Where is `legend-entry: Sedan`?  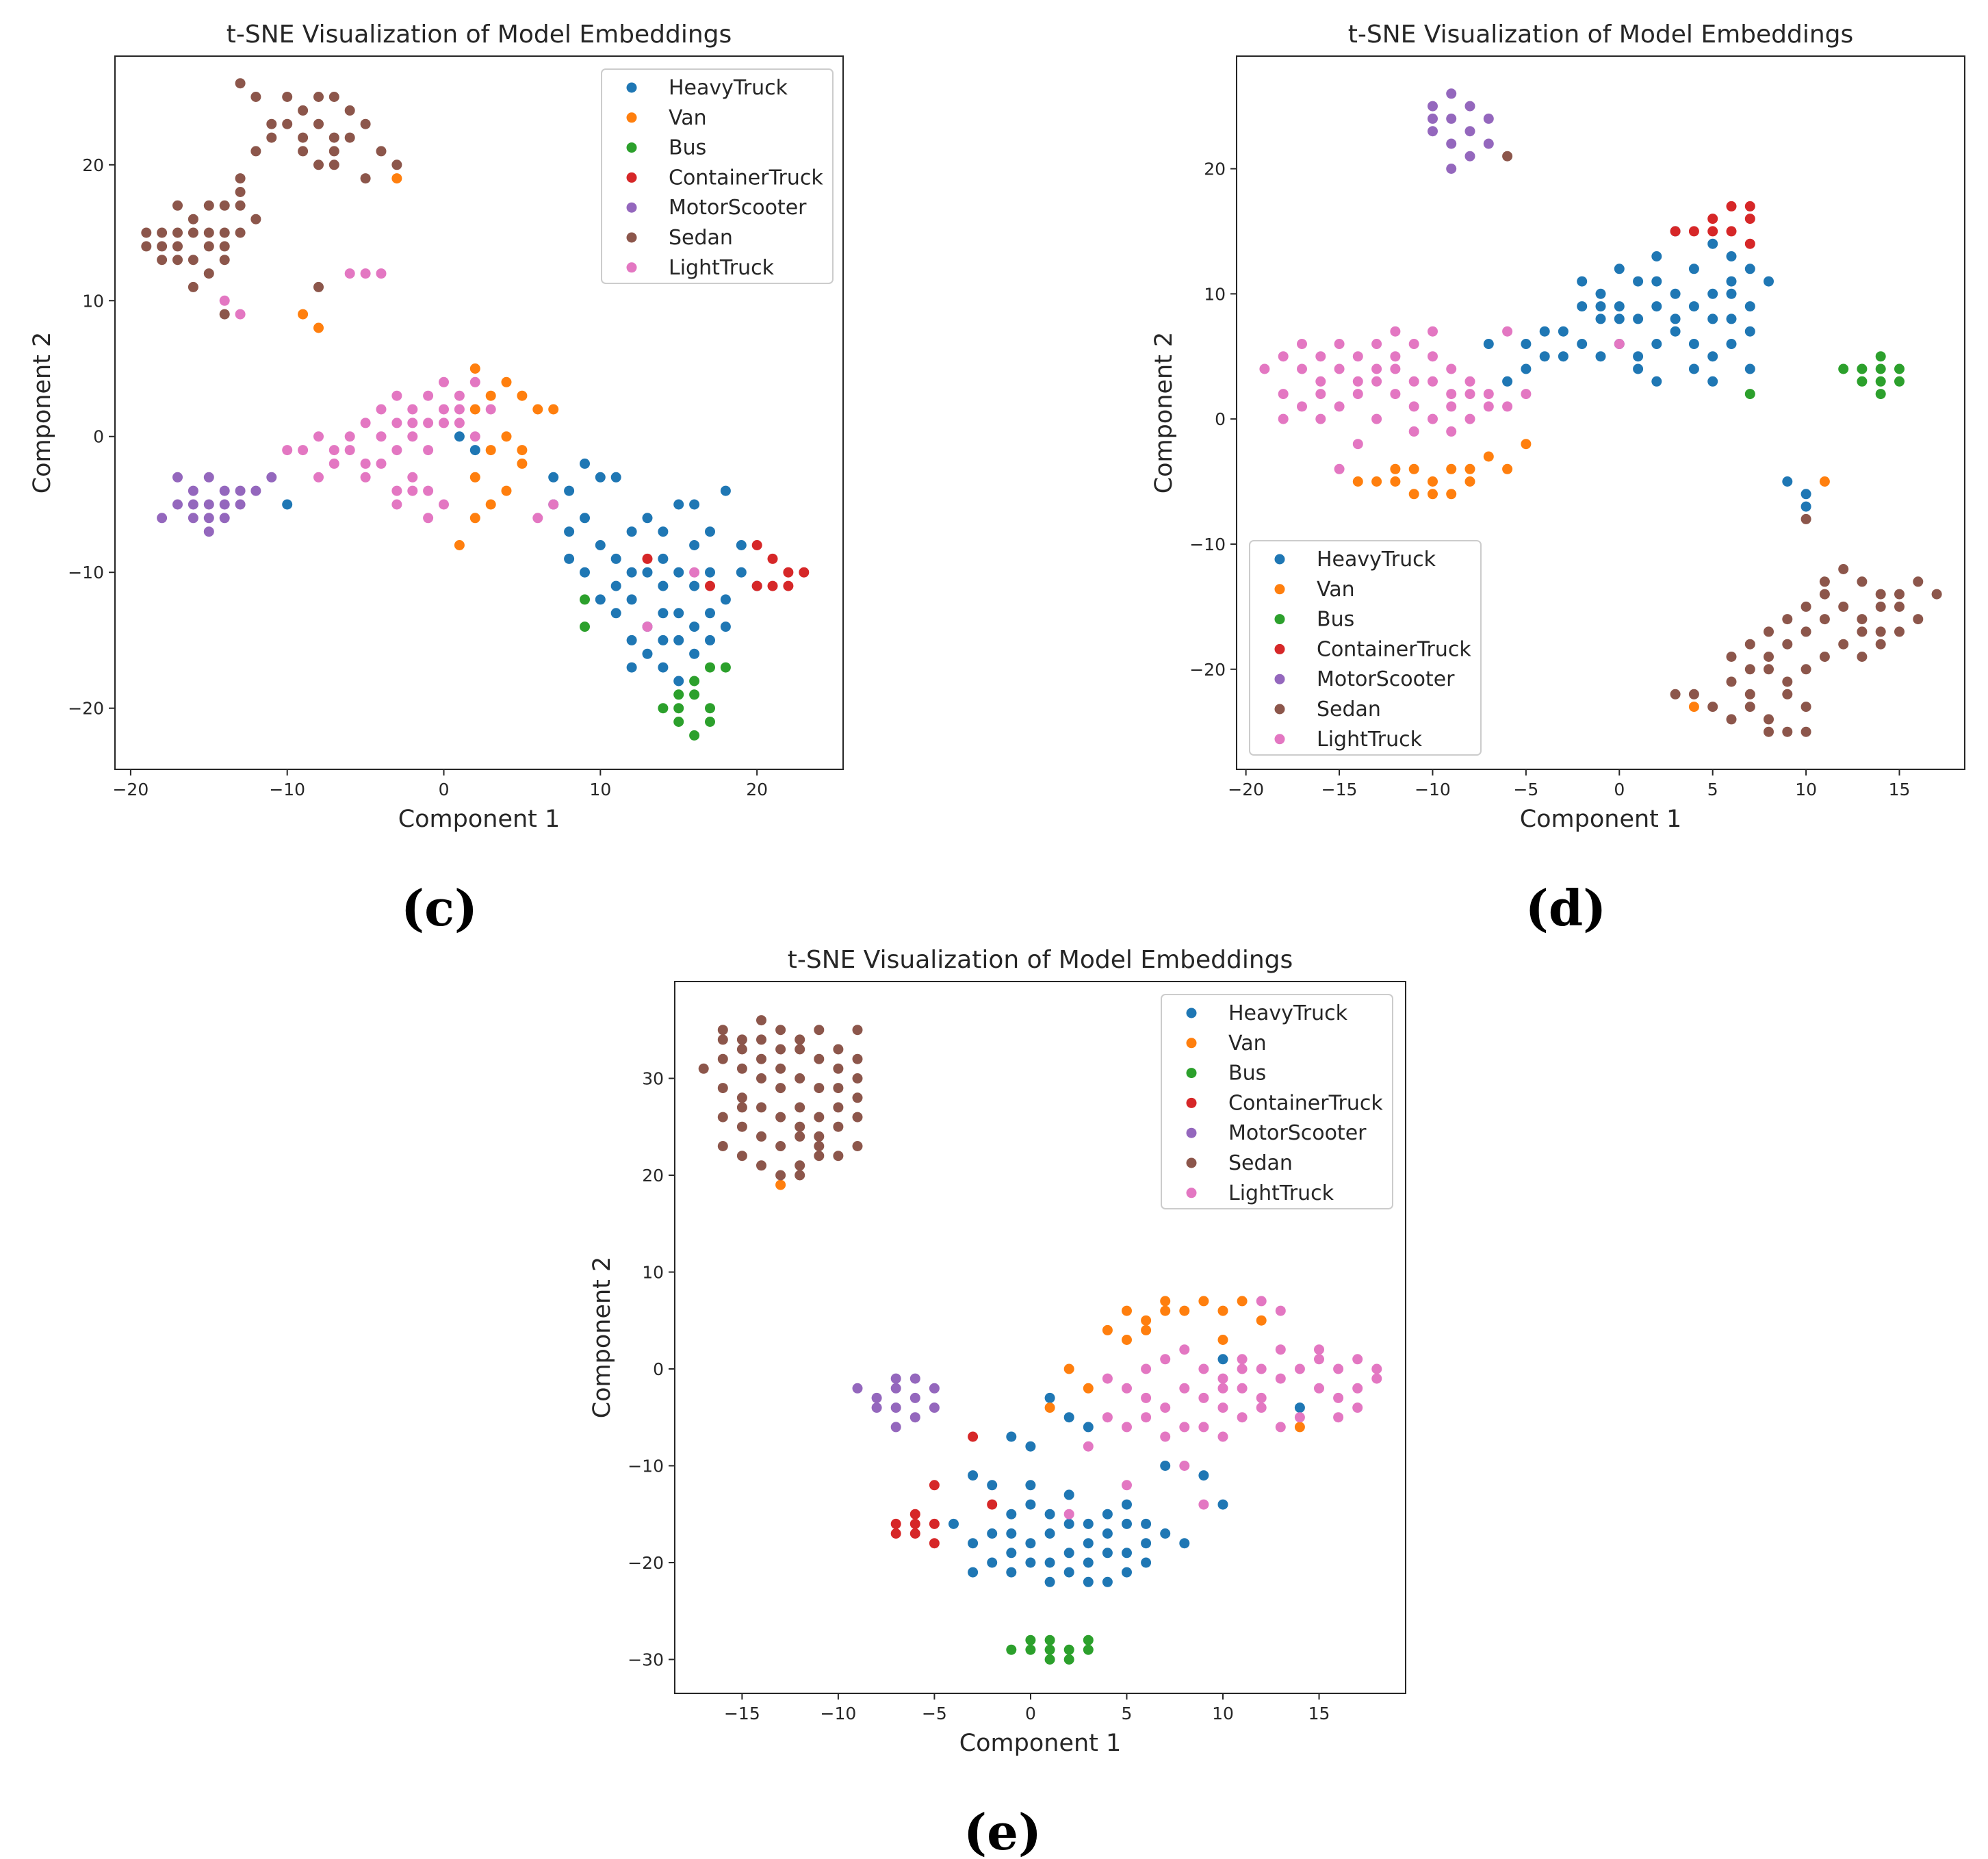
legend-entry: Sedan is located at coordinates (1349, 709).